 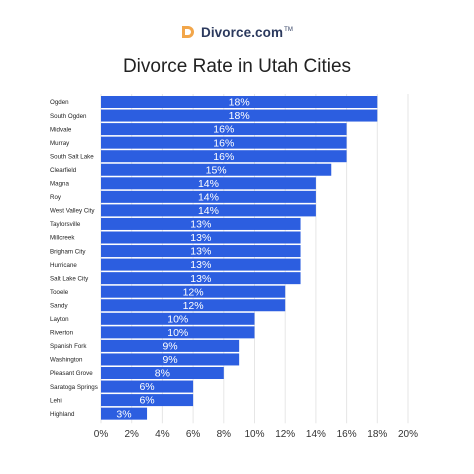 What do you see at coordinates (131, 434) in the screenshot?
I see `x-tick-label-1: 2%` at bounding box center [131, 434].